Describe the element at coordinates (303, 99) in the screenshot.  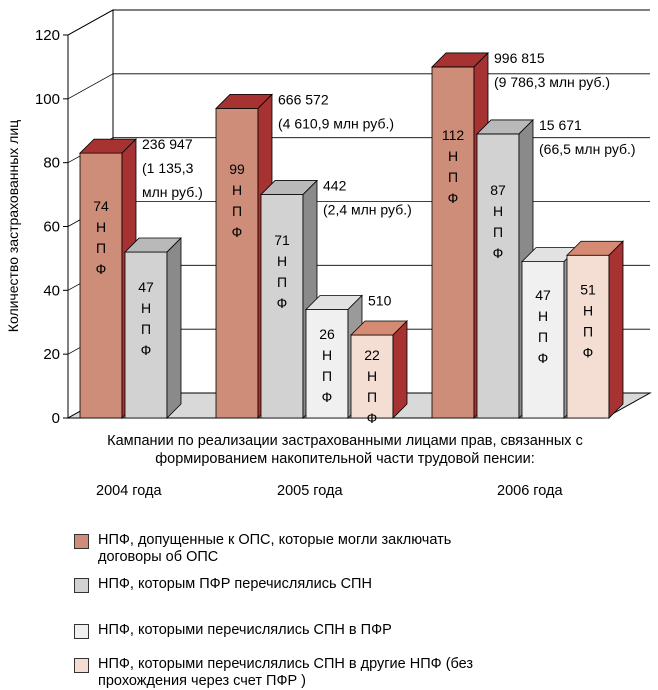
I see `bar-annotation: 666 572` at that location.